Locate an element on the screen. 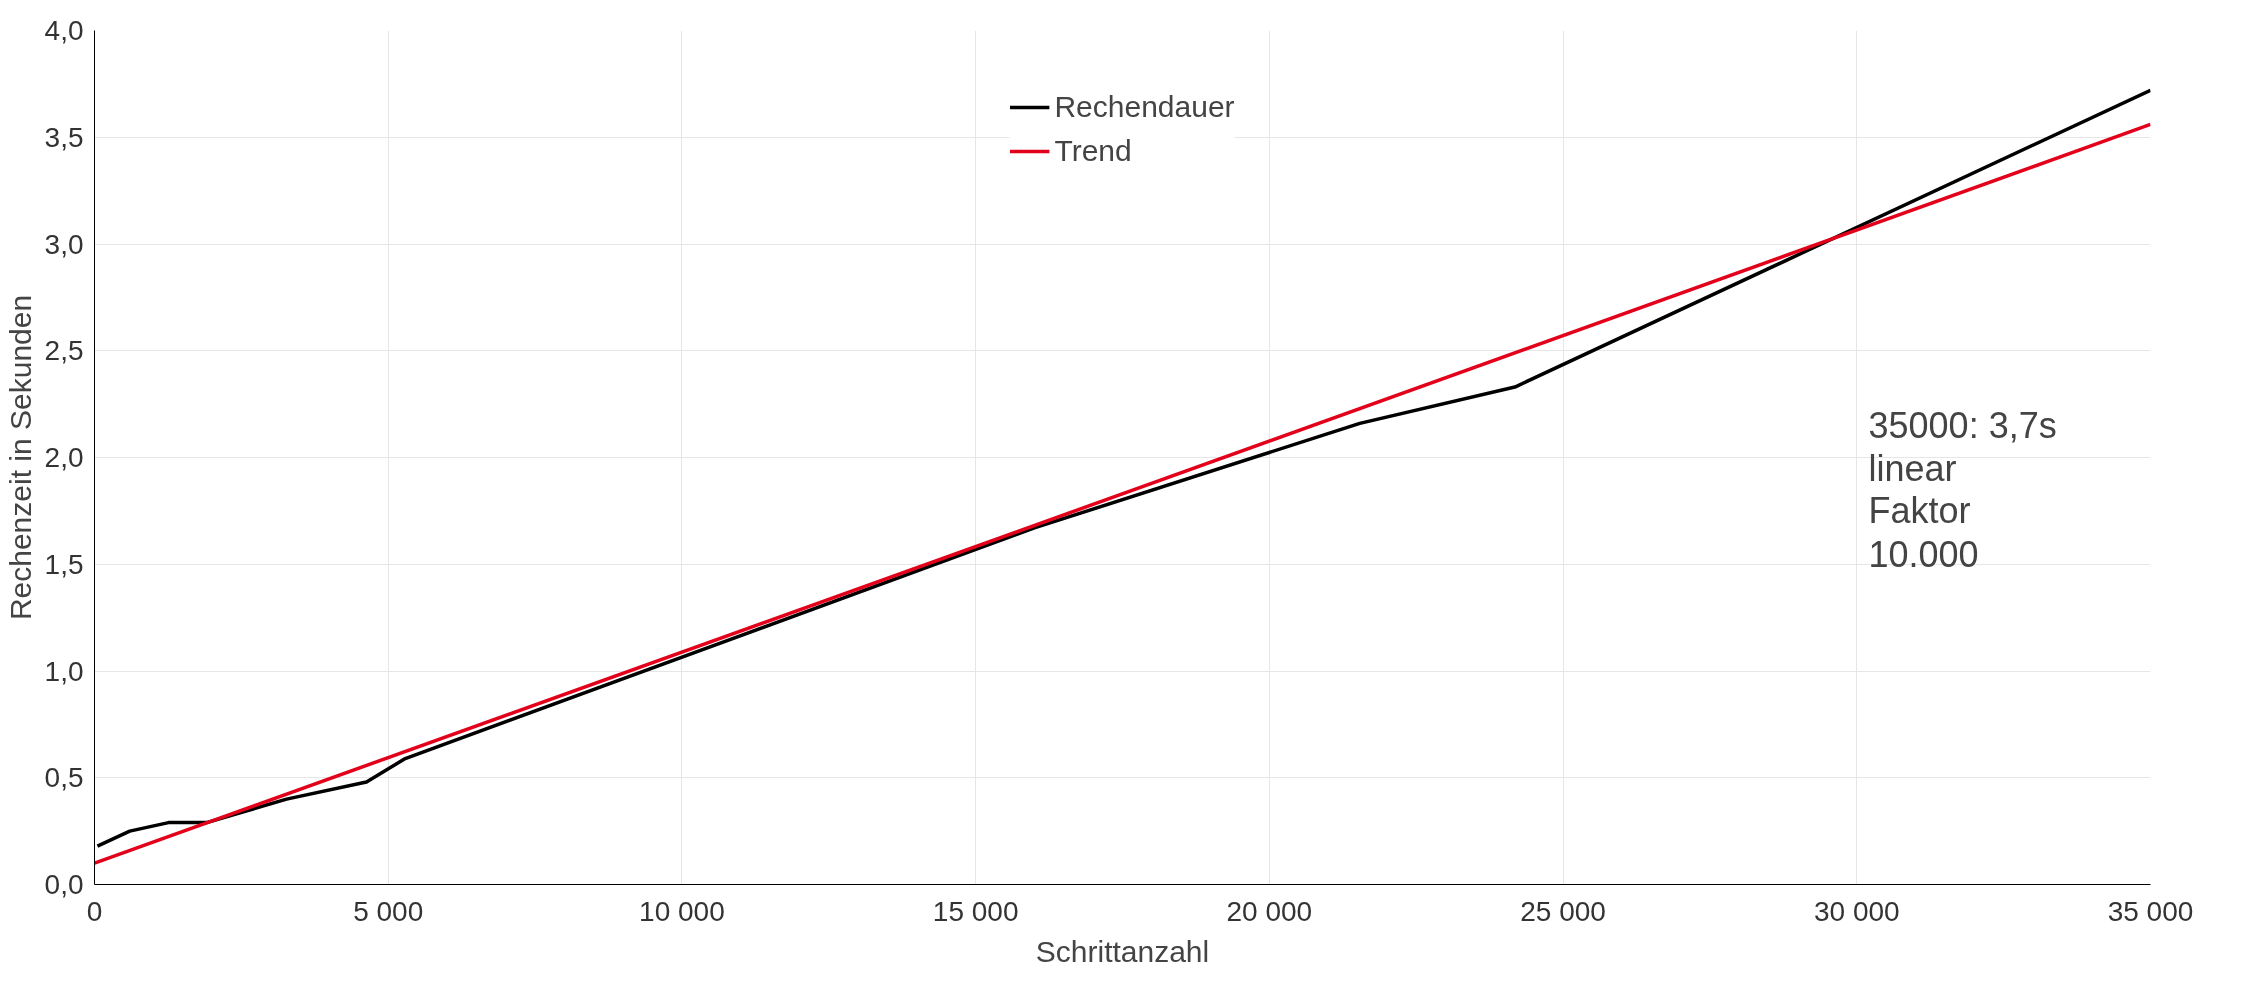 Image resolution: width=2249 pixels, height=994 pixels. legend-label: Rechendauer is located at coordinates (1144, 107).